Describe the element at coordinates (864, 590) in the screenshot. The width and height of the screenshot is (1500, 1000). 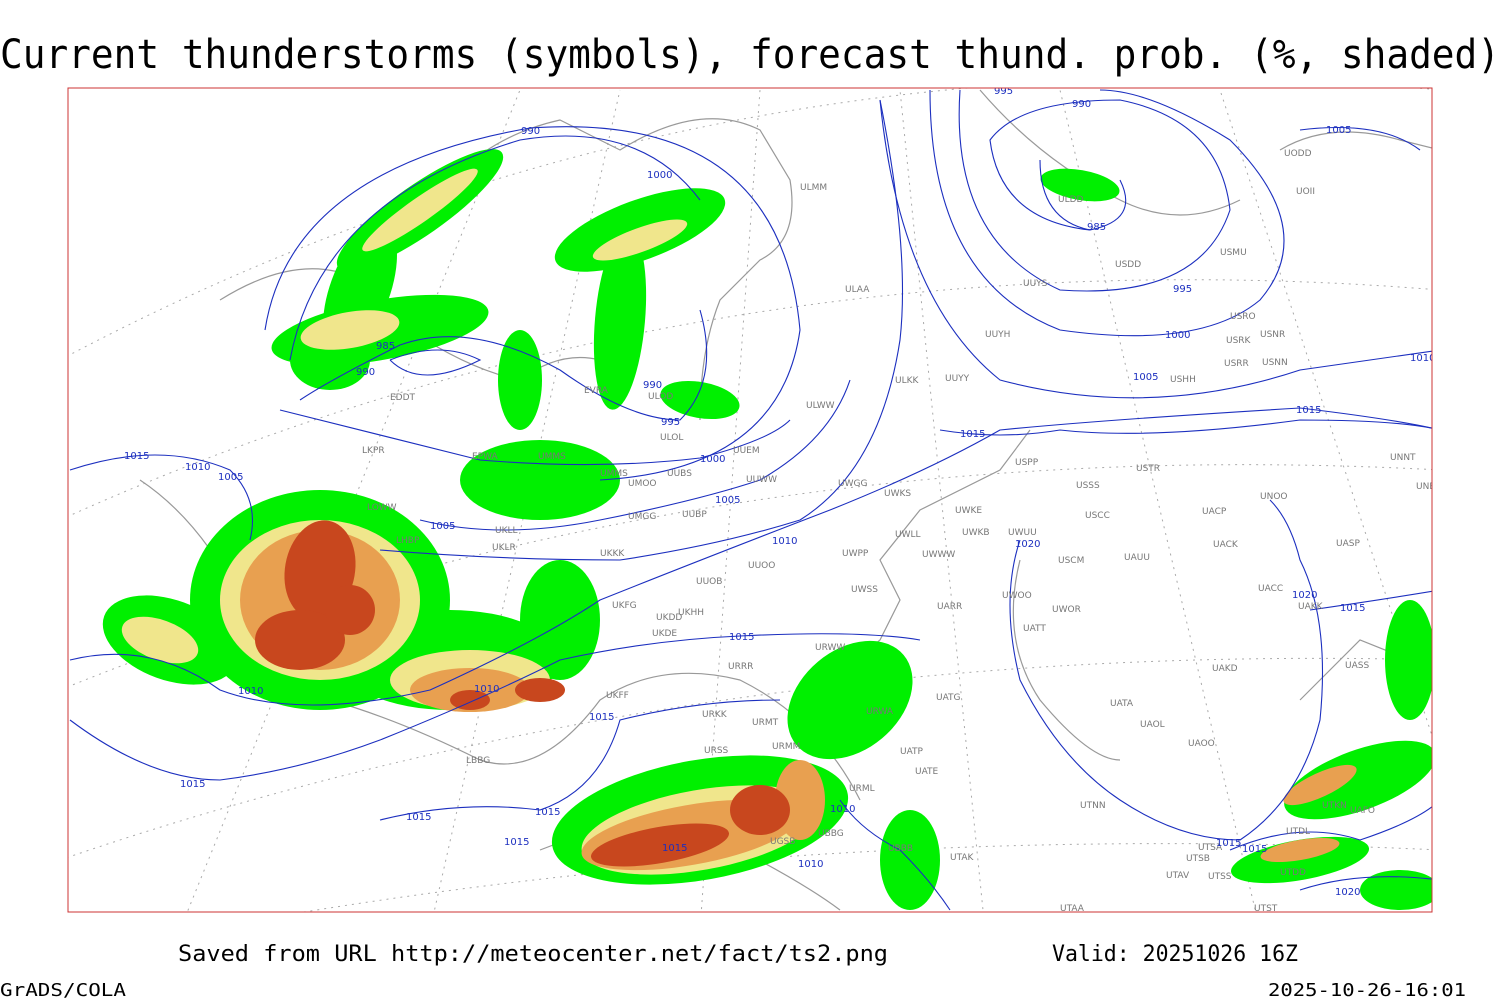
I see `station-label: UWSS` at that location.